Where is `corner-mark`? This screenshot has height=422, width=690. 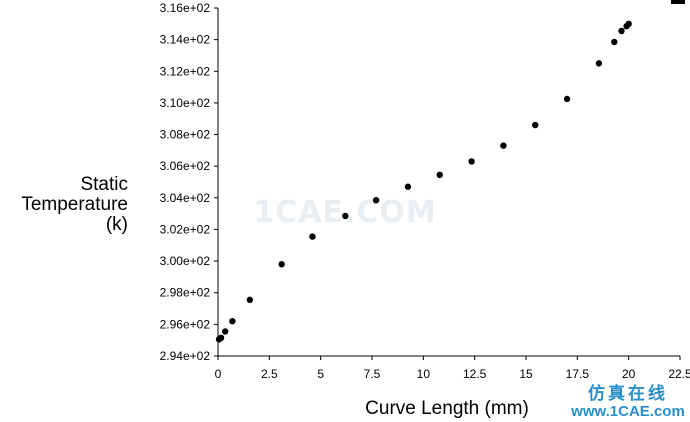
corner-mark is located at coordinates (678, 2).